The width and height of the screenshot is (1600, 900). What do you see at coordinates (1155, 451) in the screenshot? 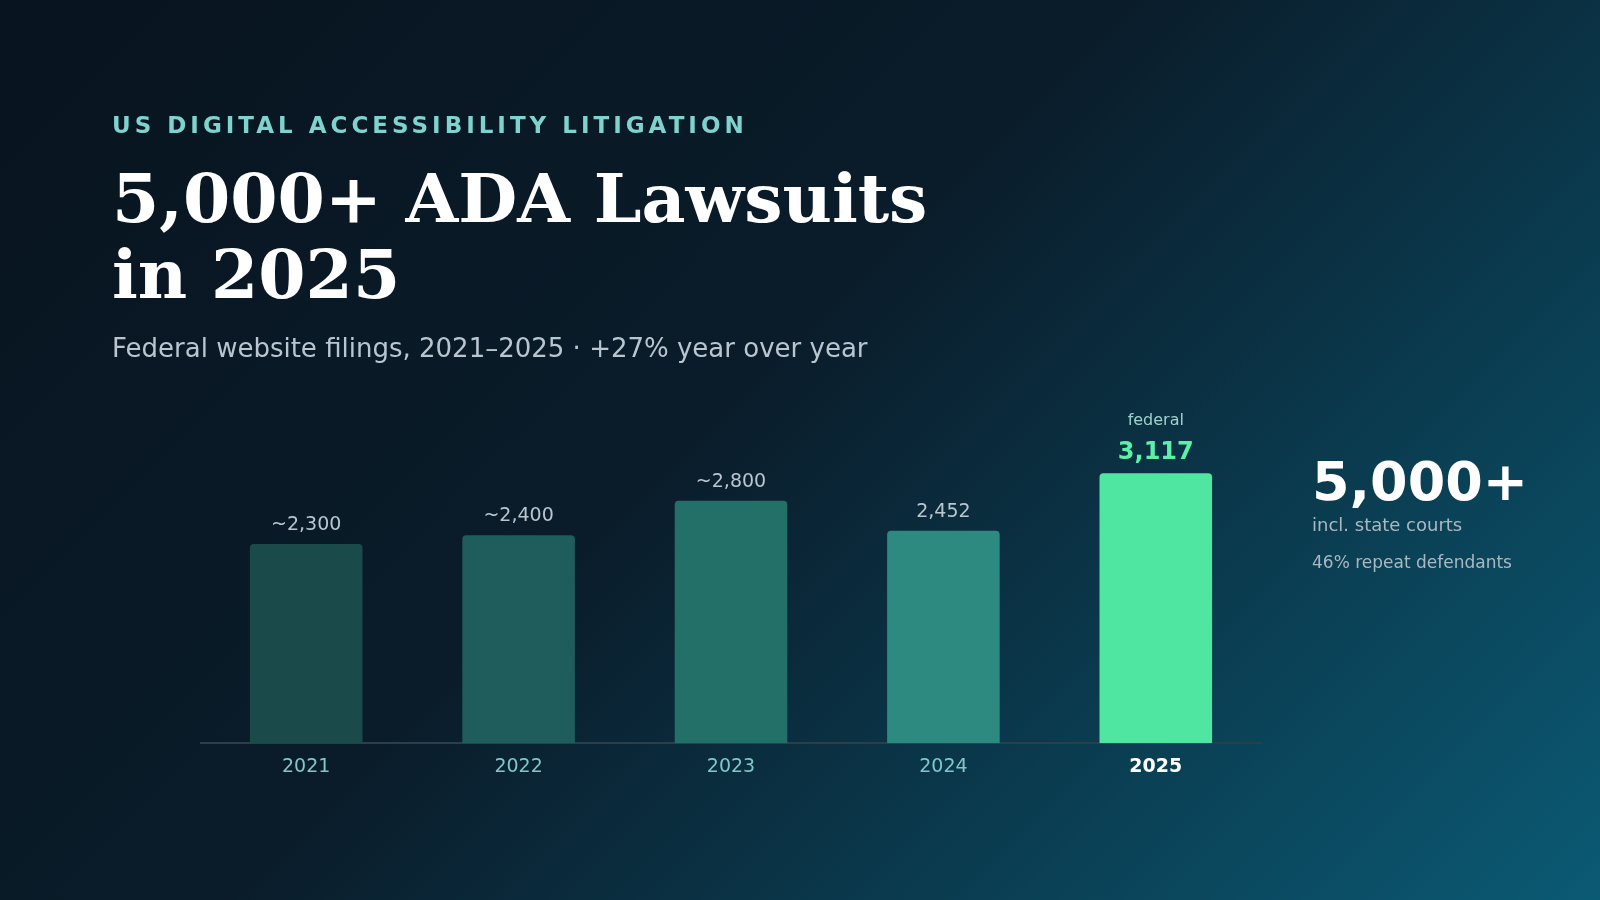
I see `data-label: 3,117` at bounding box center [1155, 451].